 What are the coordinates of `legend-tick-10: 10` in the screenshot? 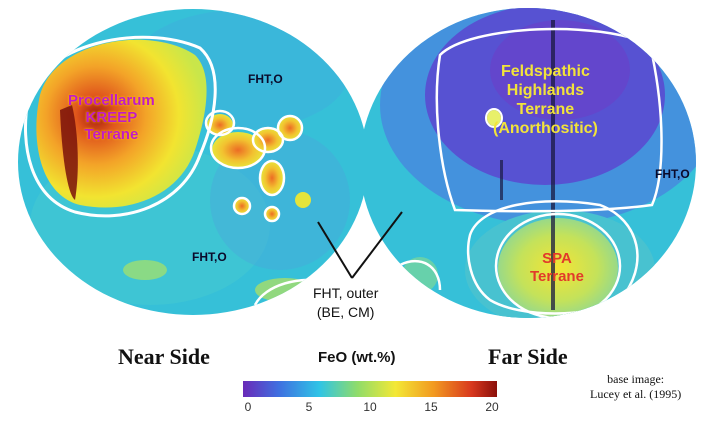 It's located at (370, 407).